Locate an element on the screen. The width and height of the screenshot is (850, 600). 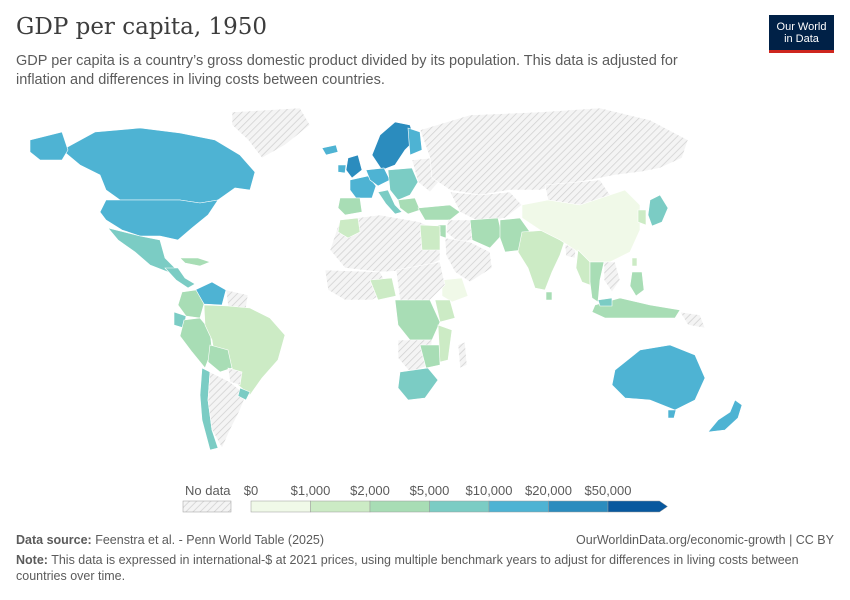
madagascar is located at coordinates (462, 355).